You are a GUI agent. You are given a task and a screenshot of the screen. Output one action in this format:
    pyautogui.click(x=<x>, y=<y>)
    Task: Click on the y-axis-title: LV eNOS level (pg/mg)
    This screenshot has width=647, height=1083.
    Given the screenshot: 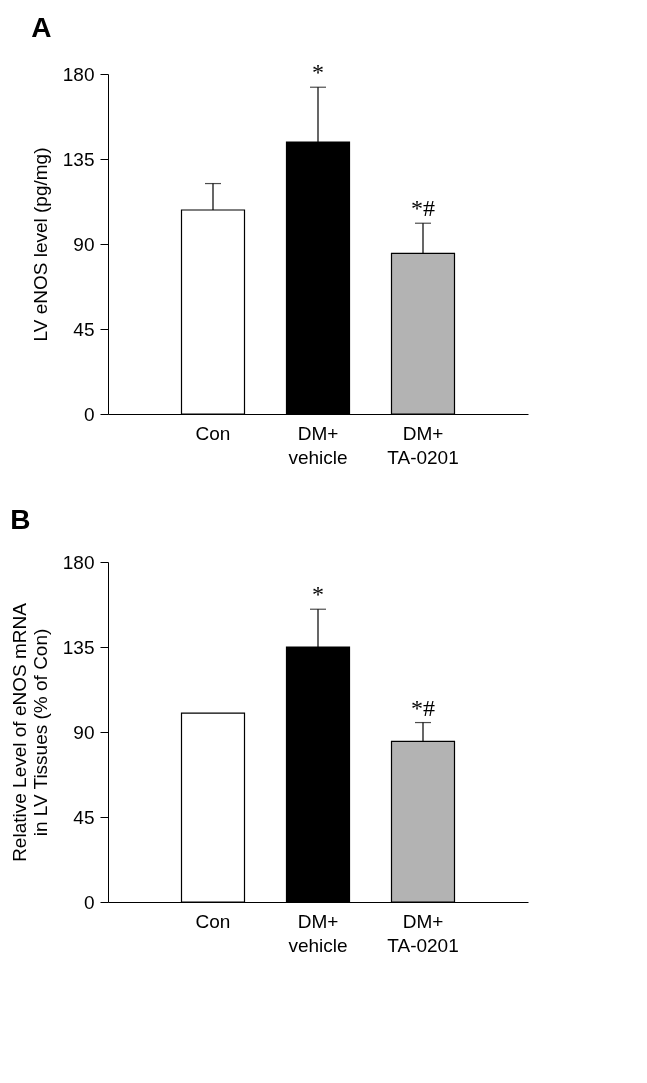 What is the action you would take?
    pyautogui.click(x=40, y=244)
    